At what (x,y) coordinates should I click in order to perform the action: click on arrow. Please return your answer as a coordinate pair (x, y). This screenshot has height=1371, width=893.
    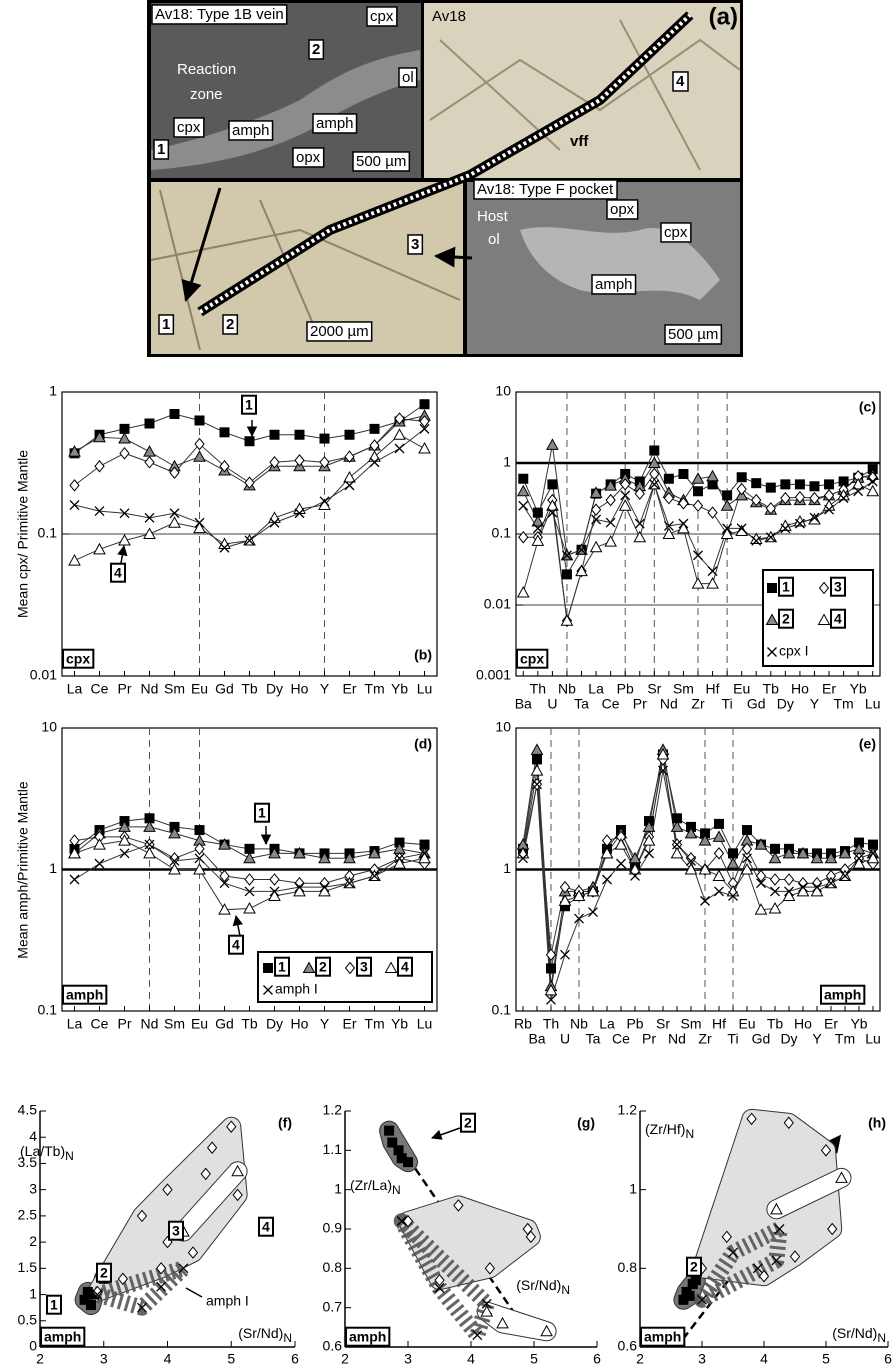
    Looking at the image, I should click on (238, 925).